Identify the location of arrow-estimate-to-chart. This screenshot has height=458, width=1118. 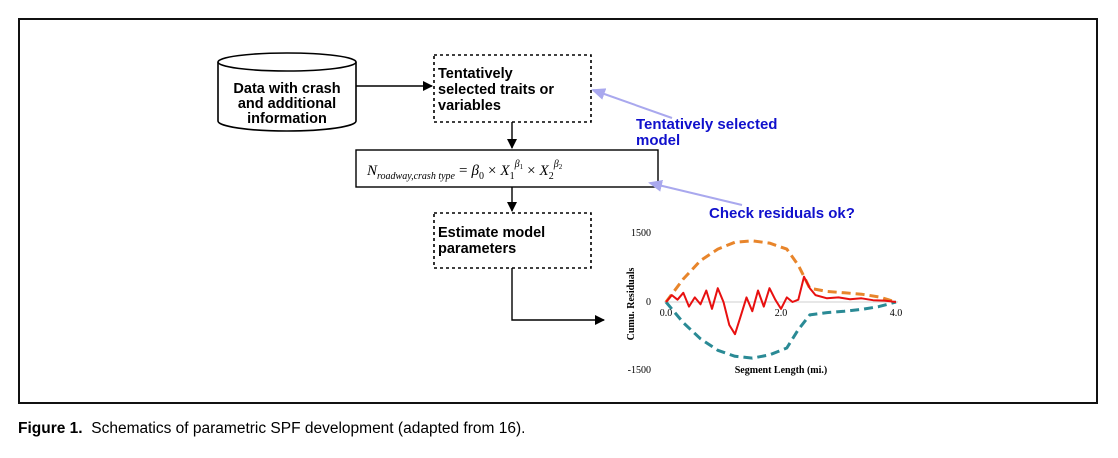
(558, 296).